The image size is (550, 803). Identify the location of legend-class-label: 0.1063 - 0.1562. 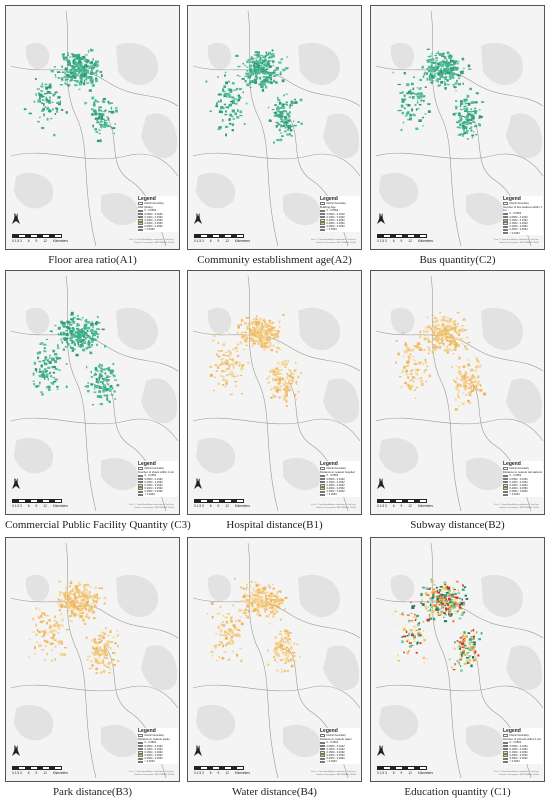
(335, 482).